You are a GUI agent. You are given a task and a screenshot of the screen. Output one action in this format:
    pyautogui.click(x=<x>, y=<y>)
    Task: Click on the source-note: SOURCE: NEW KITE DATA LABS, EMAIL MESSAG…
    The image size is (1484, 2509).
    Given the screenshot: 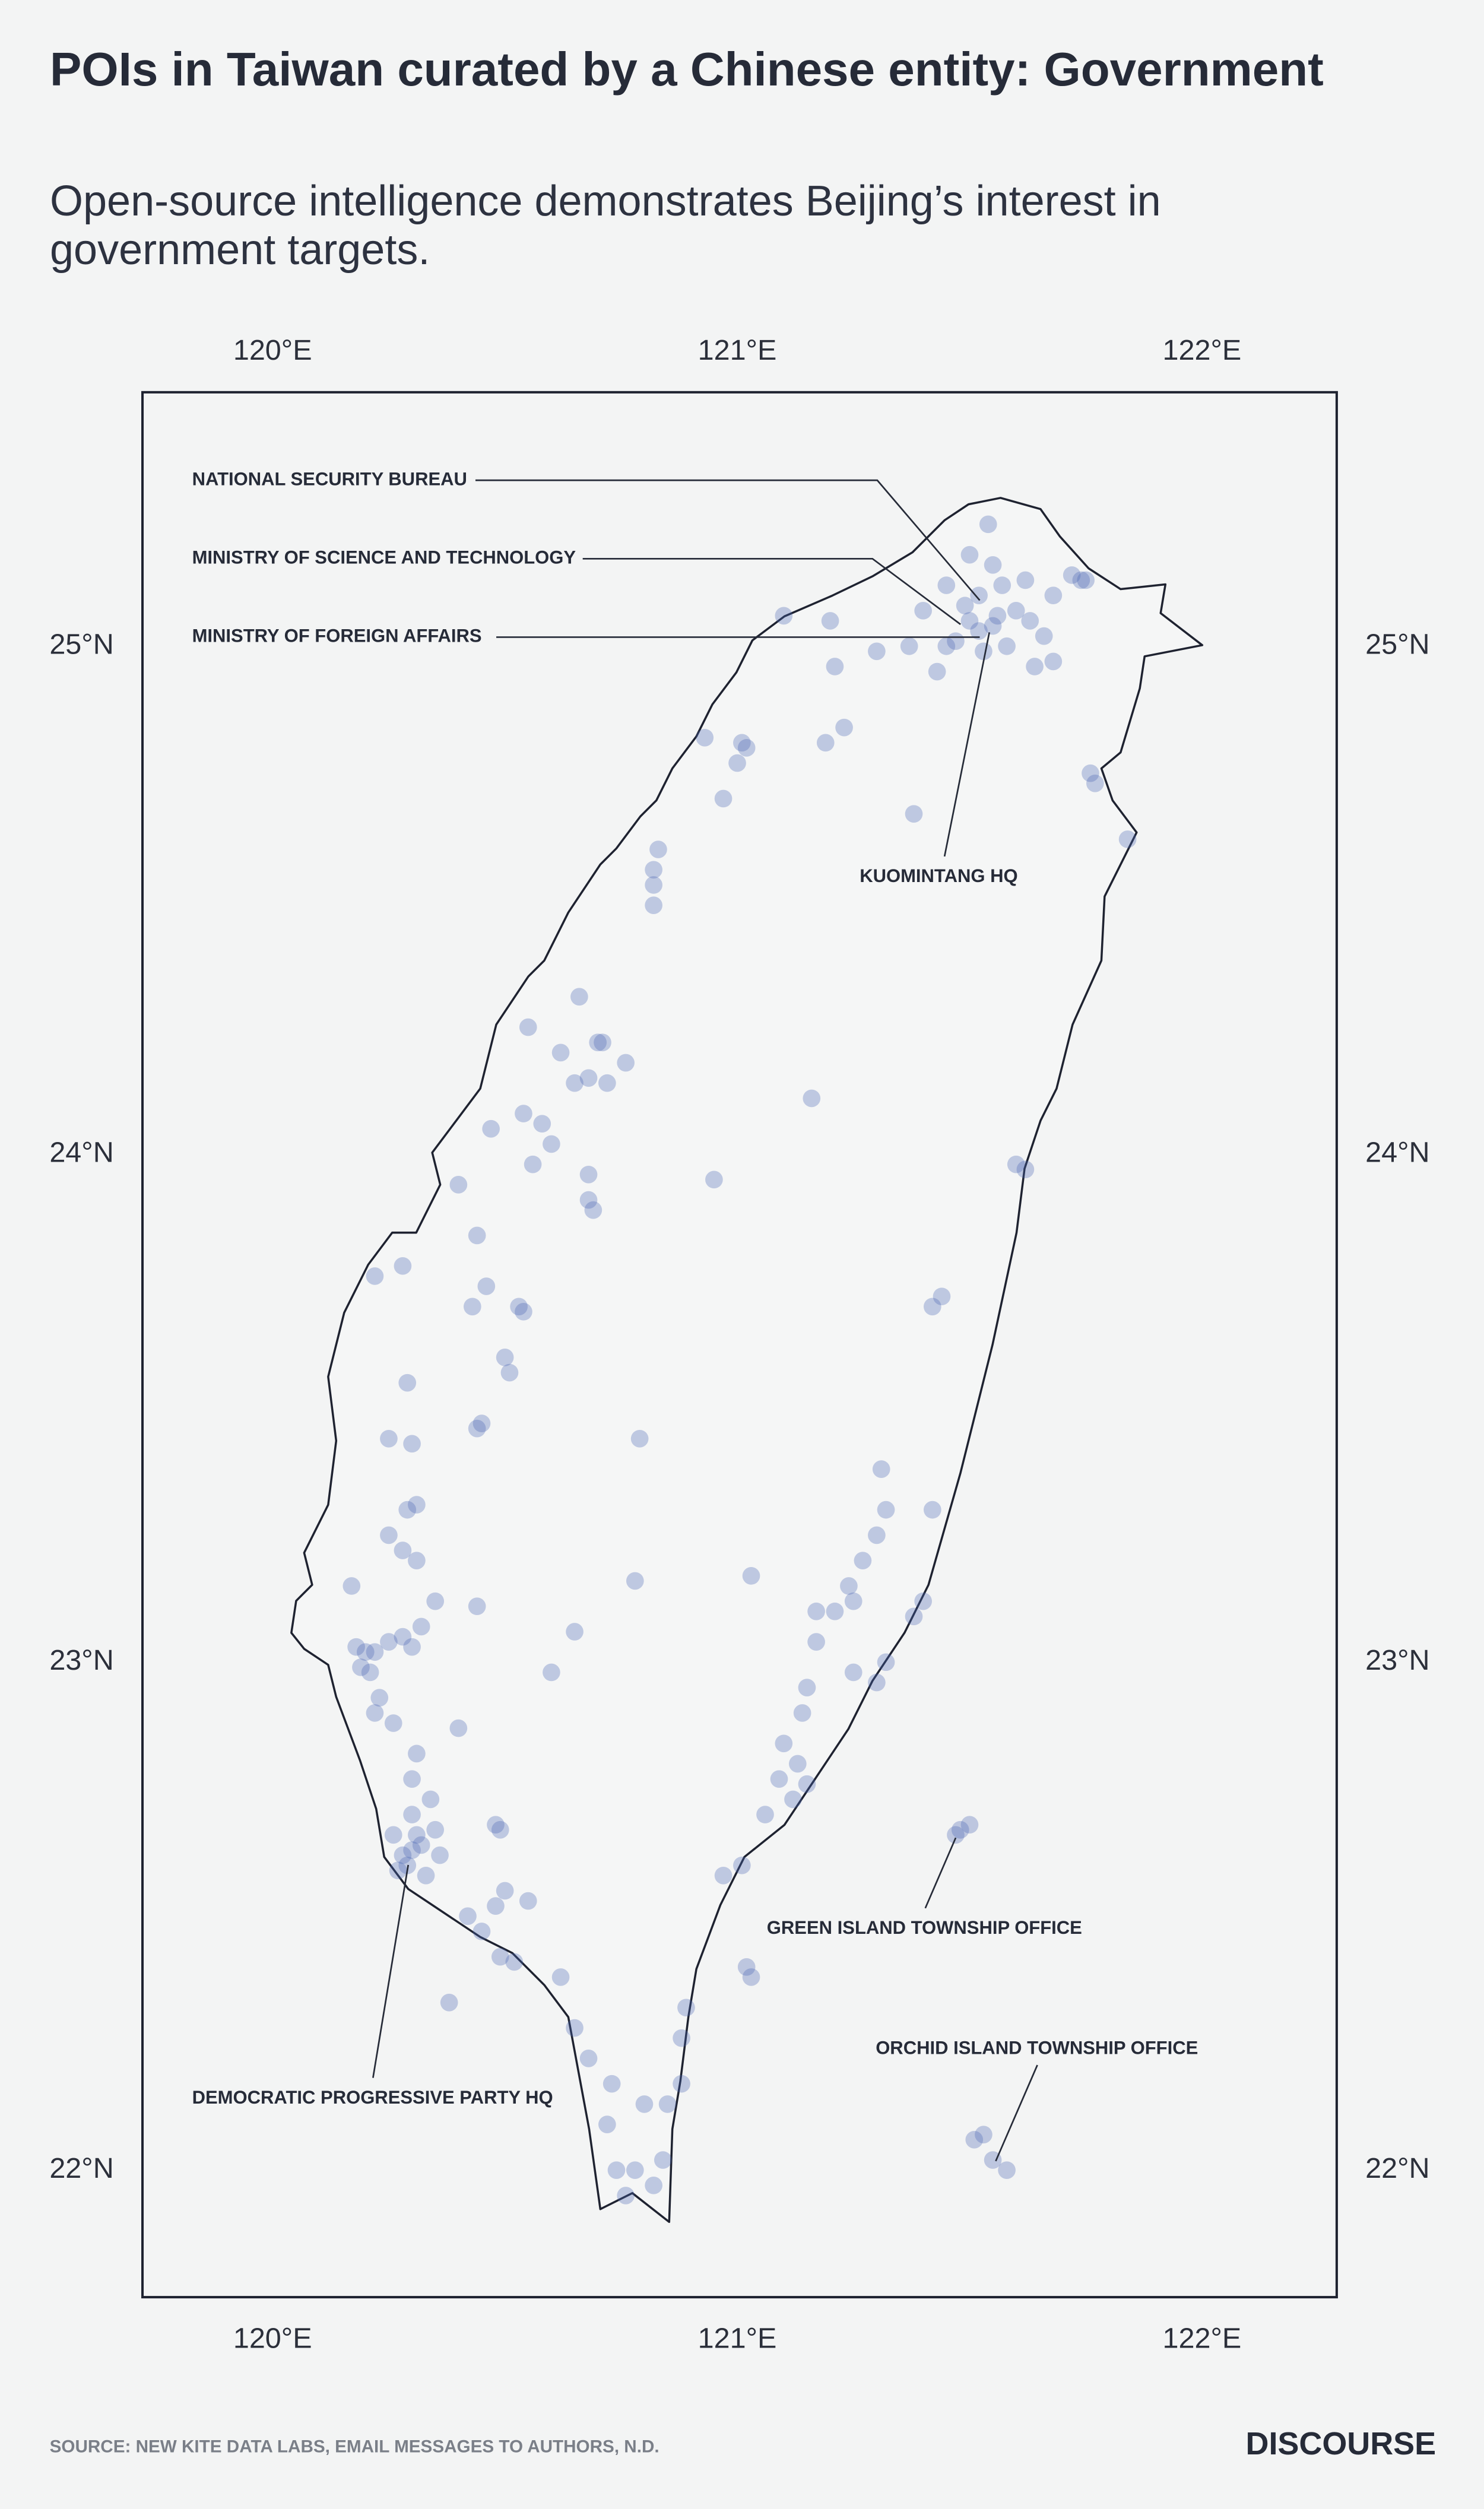 What is the action you would take?
    pyautogui.click(x=354, y=2446)
    